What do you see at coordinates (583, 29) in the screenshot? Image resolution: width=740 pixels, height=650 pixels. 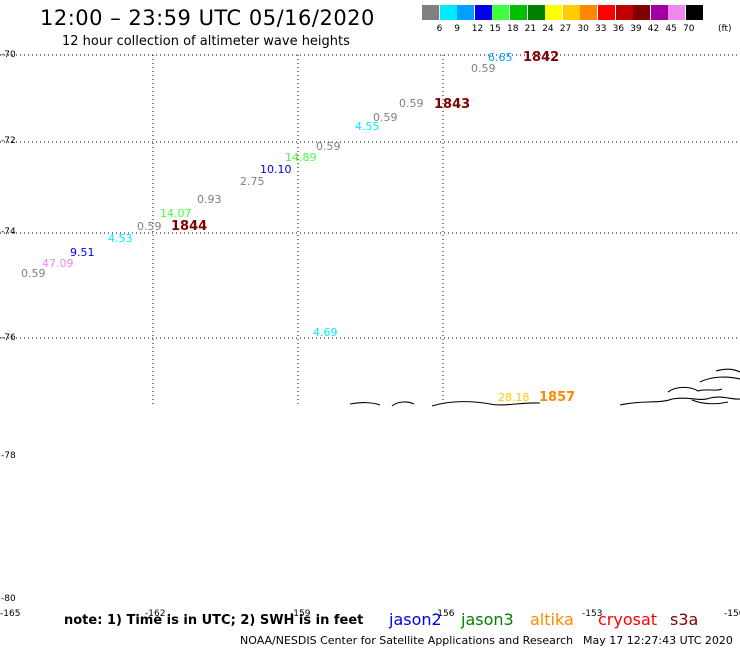 I see `legend-label: 30` at bounding box center [583, 29].